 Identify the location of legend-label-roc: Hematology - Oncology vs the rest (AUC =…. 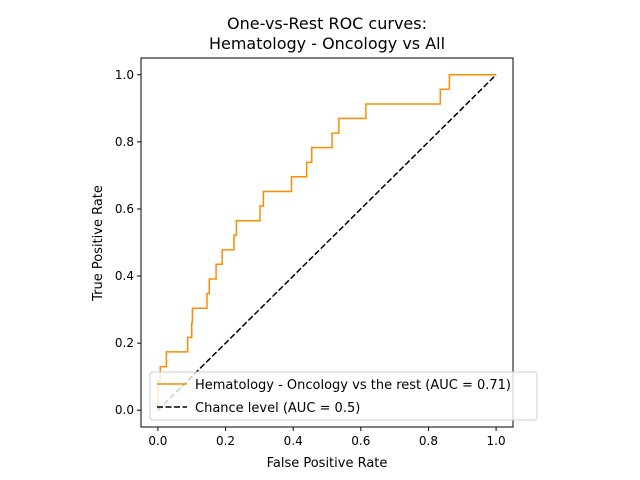
(353, 385).